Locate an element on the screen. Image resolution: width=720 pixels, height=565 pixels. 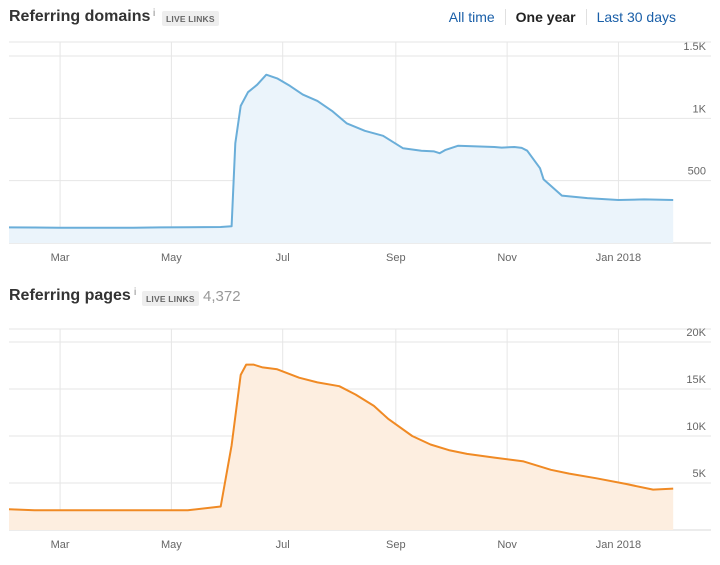
y-tick-label: 15K is located at coordinates (696, 380).